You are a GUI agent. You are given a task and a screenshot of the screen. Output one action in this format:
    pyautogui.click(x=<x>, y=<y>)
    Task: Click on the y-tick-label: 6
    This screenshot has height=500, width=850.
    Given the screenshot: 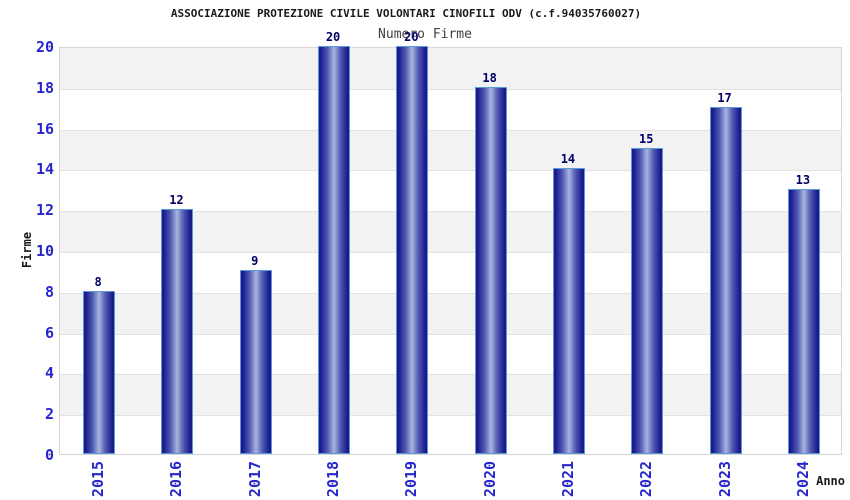 What is the action you would take?
    pyautogui.click(x=49, y=332)
    